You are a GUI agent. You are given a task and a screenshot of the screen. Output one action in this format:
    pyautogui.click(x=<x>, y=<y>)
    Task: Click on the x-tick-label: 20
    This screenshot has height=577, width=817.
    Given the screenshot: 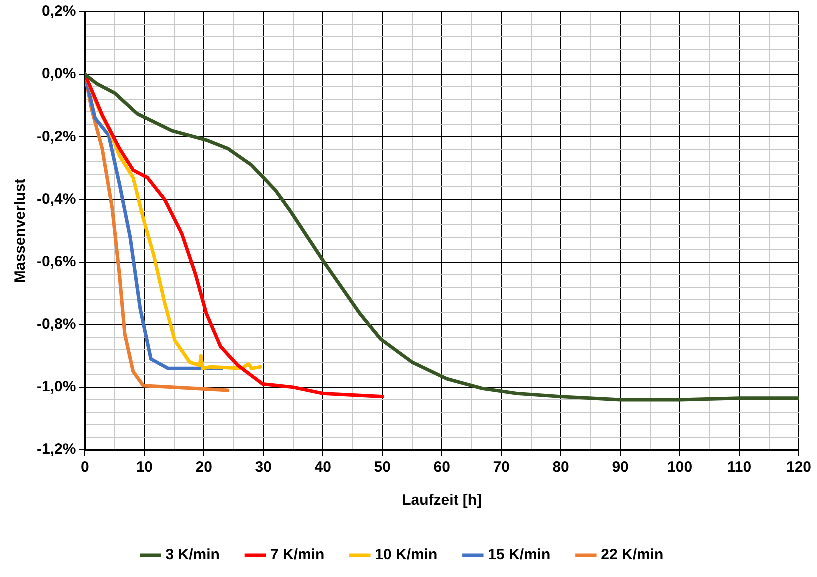 What is the action you would take?
    pyautogui.click(x=204, y=467)
    